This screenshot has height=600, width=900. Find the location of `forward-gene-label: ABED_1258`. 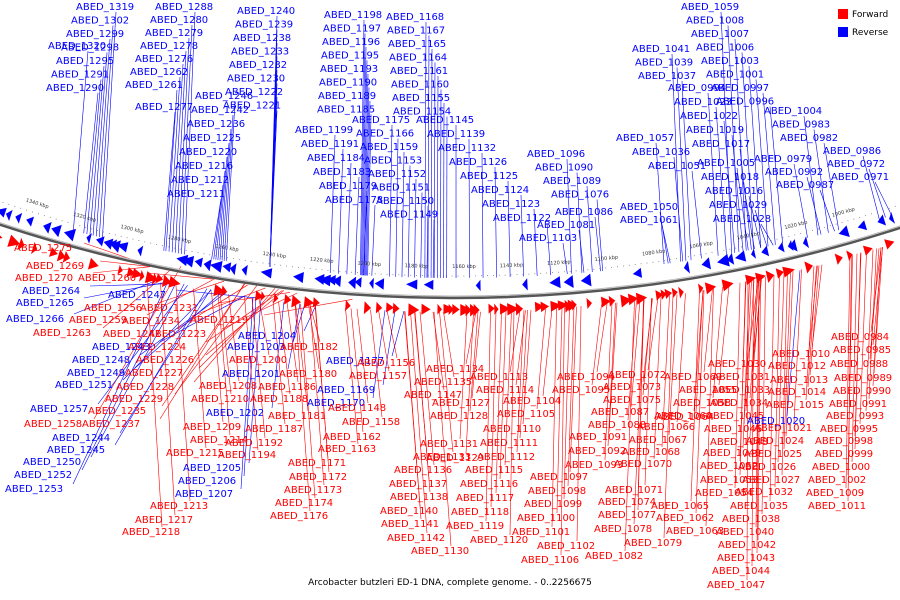

forward-gene-label: ABED_1258 is located at coordinates (53, 424).